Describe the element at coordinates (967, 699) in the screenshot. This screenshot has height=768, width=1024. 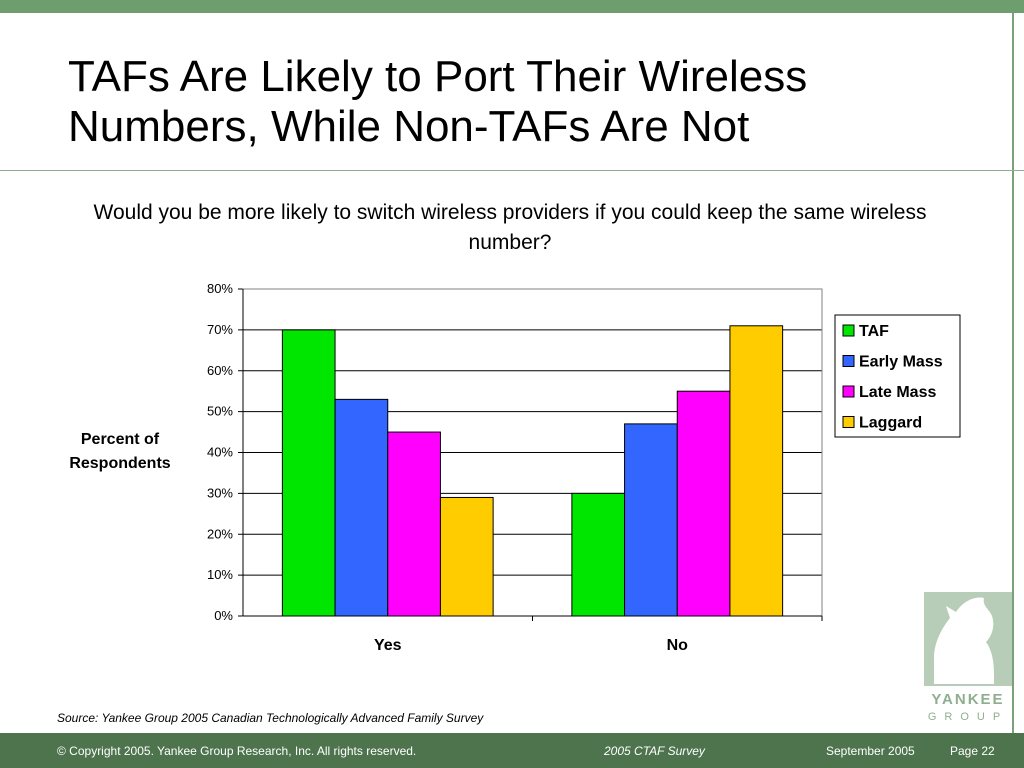
I see `logo-text-yankee: YANKEE` at that location.